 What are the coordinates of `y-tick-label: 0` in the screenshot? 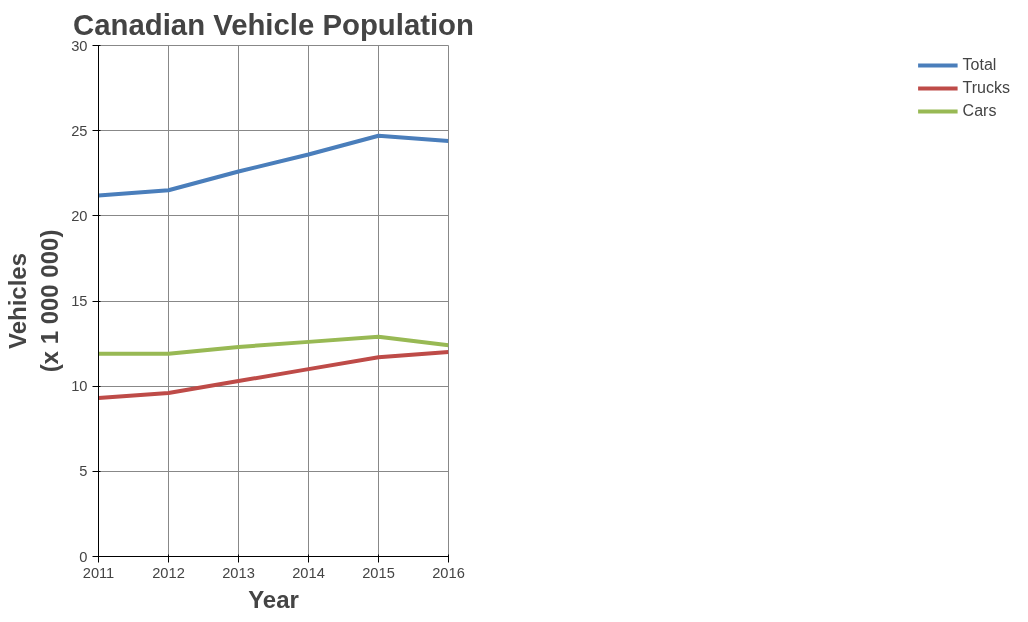 It's located at (83, 556).